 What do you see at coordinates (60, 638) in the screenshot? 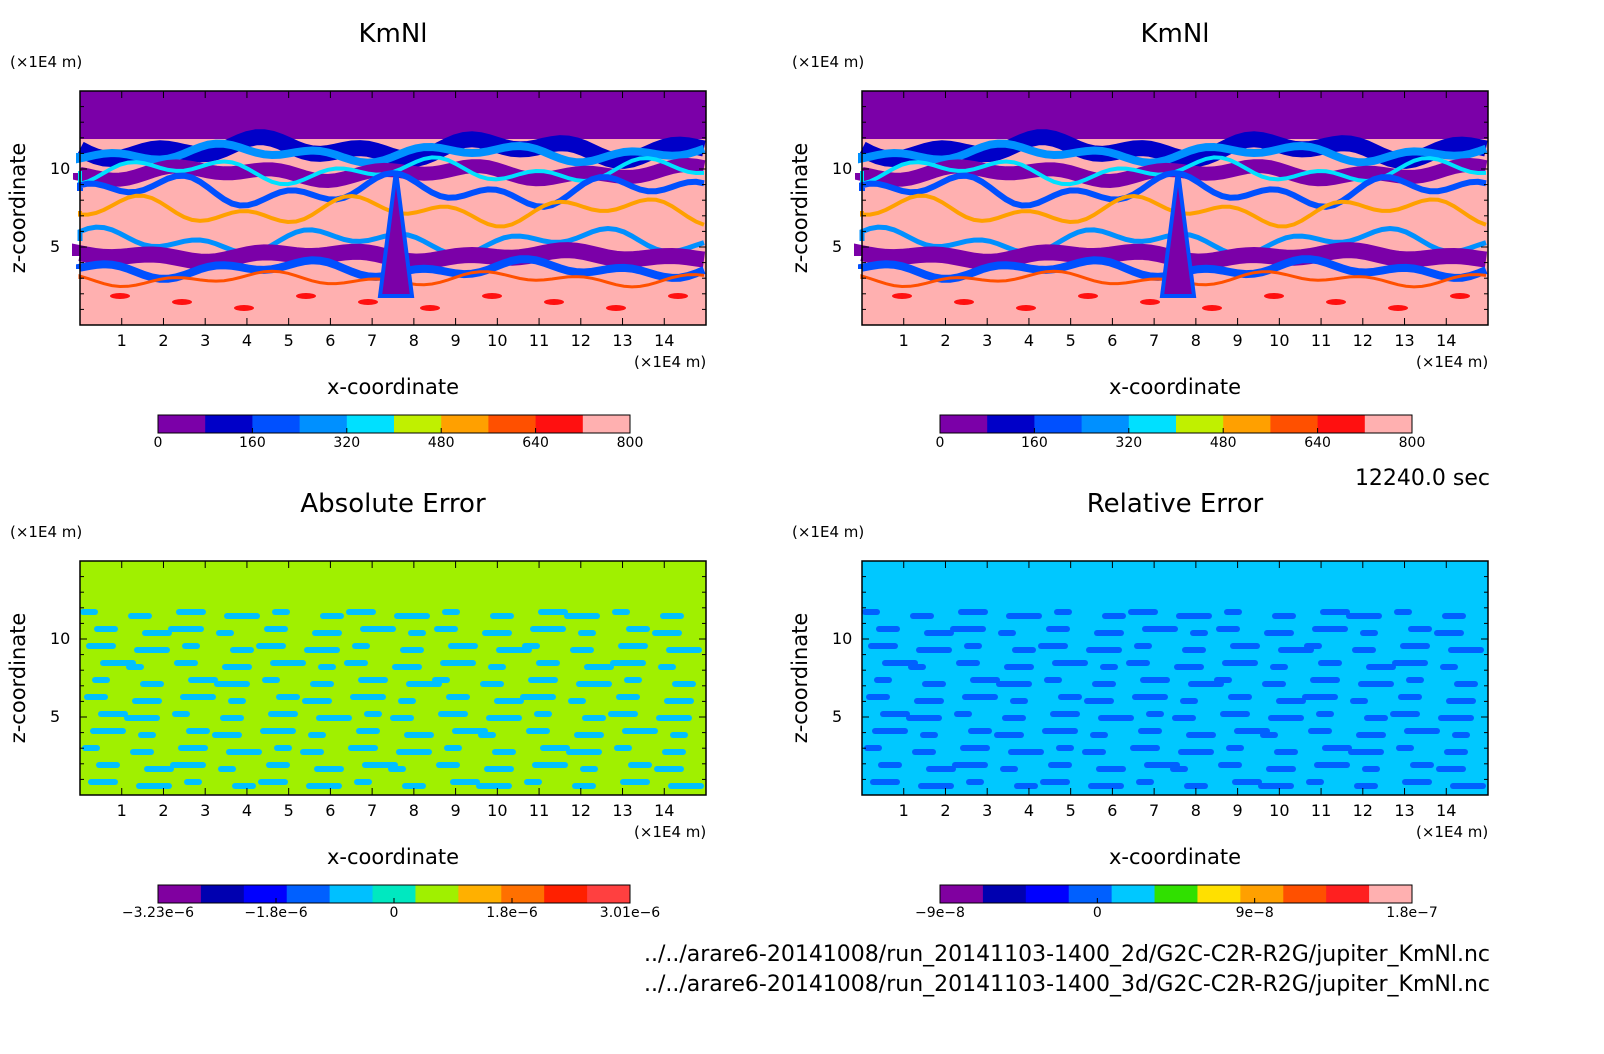
I see `y-tick-label: 10` at bounding box center [60, 638].